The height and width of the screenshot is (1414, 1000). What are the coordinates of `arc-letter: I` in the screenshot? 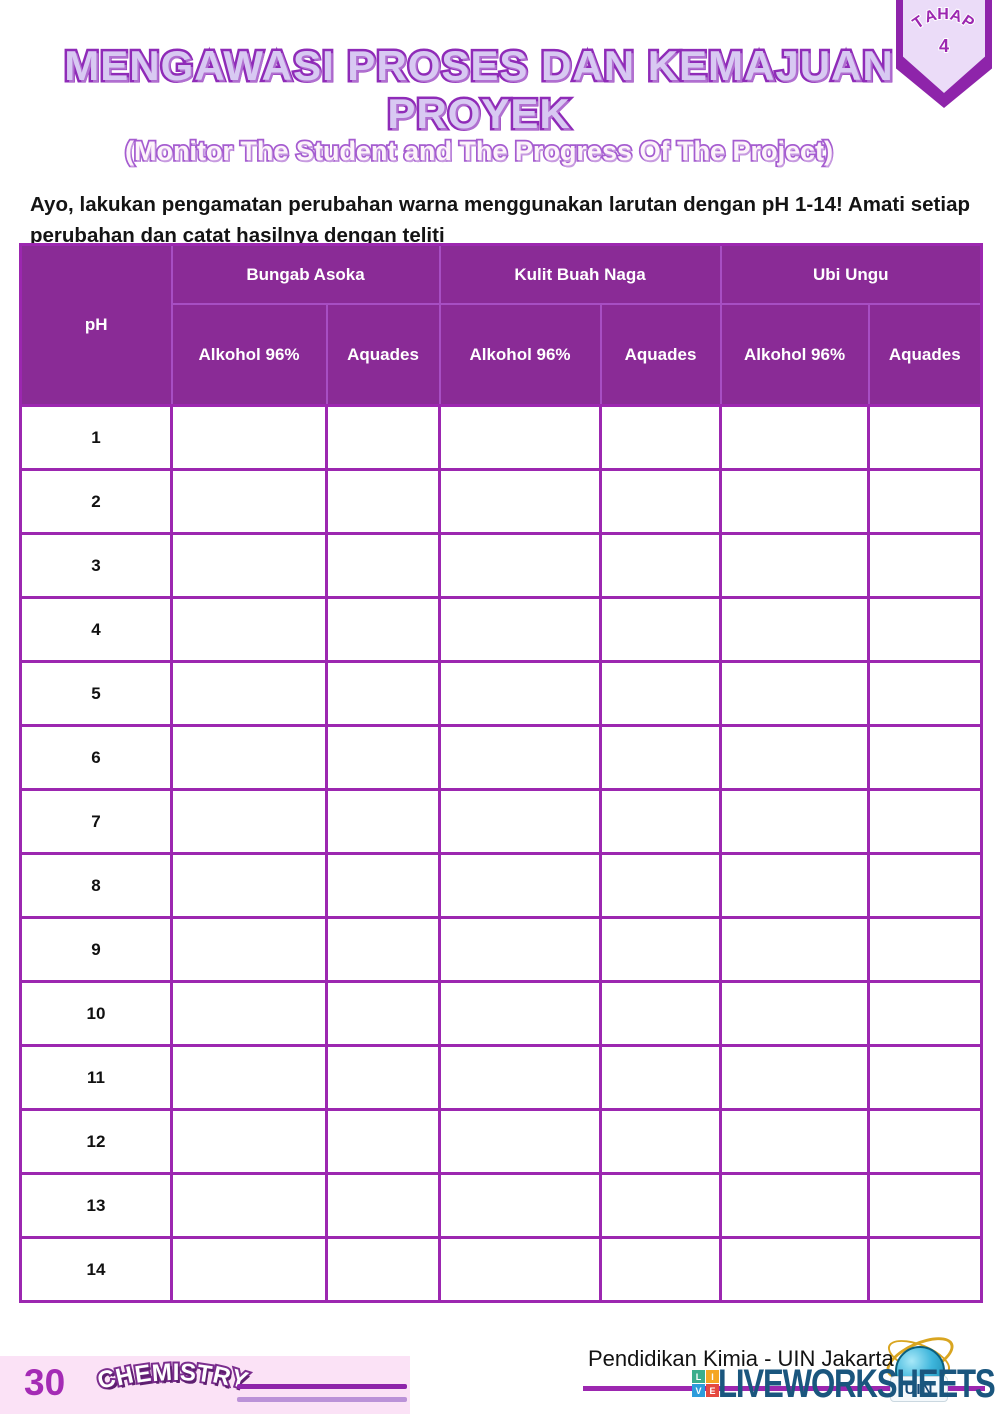 It's located at (176, 1372).